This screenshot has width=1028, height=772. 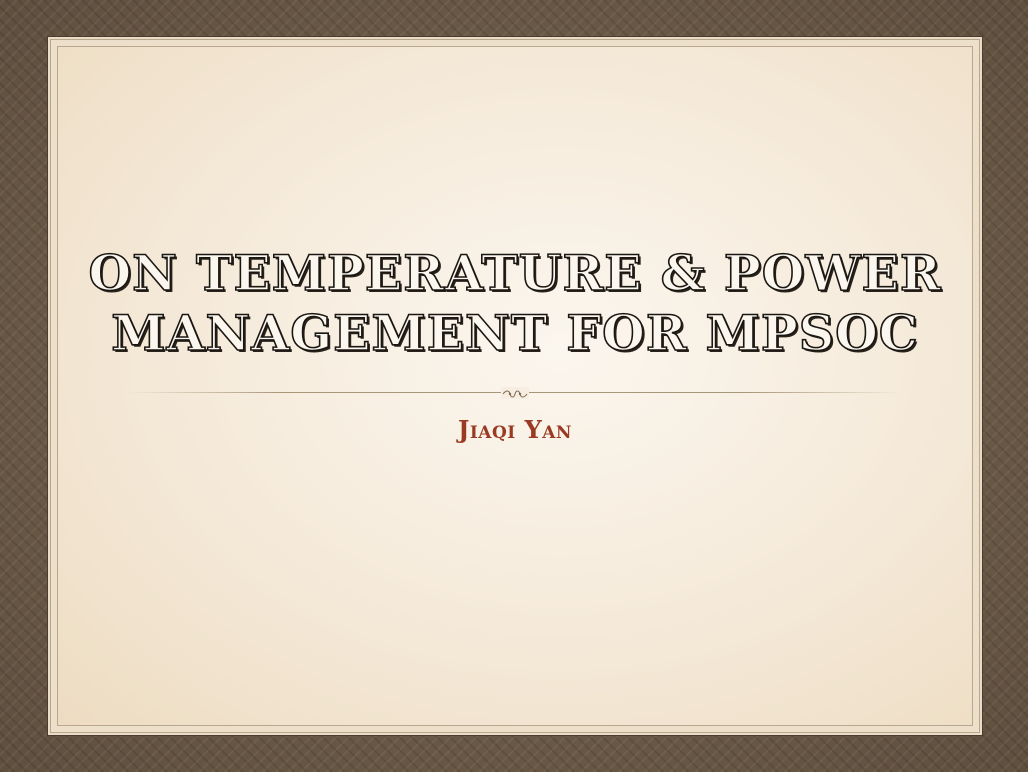 I want to click on slide-title-line-1: ON TEMPERATURE & POWER, so click(x=515, y=273).